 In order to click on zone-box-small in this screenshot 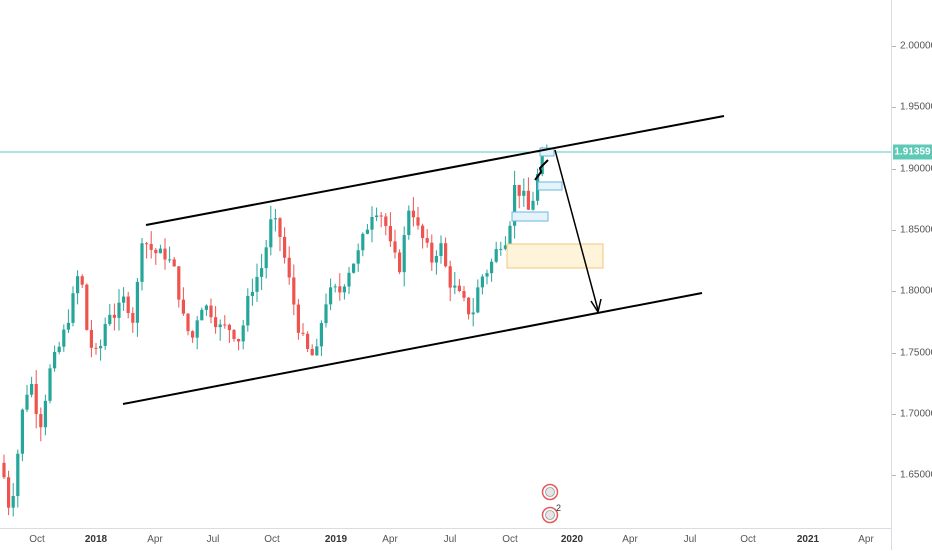, I will do `click(530, 216)`.